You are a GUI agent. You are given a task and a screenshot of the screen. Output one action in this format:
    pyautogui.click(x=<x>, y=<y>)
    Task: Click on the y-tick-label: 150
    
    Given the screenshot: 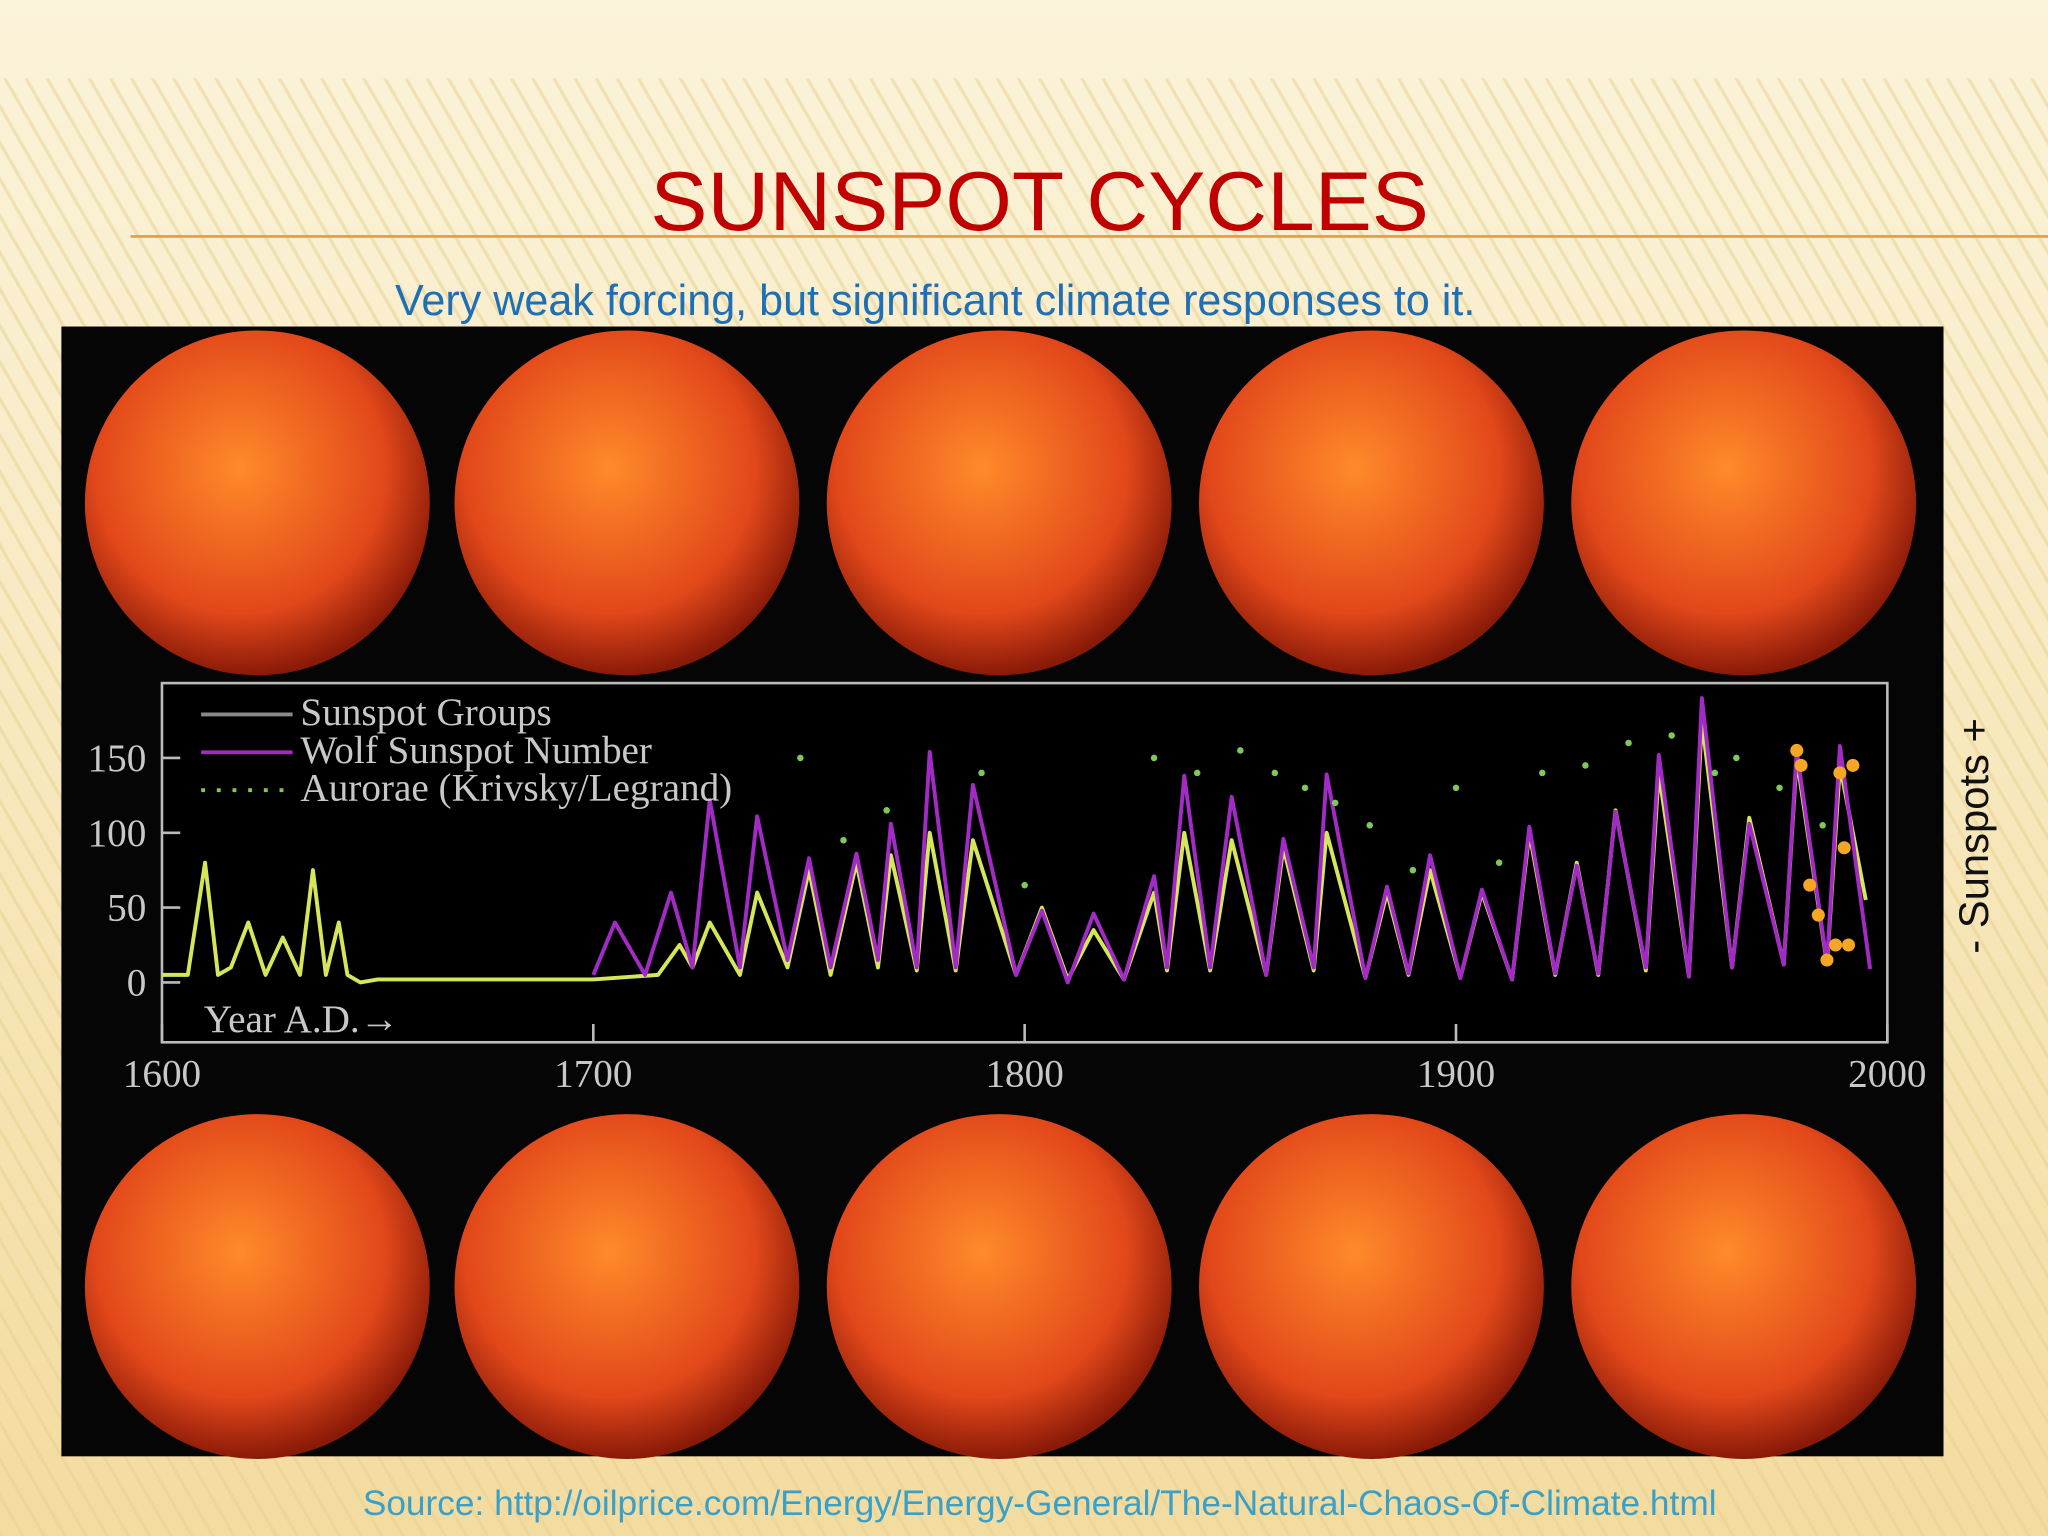 What is the action you would take?
    pyautogui.click(x=117, y=758)
    